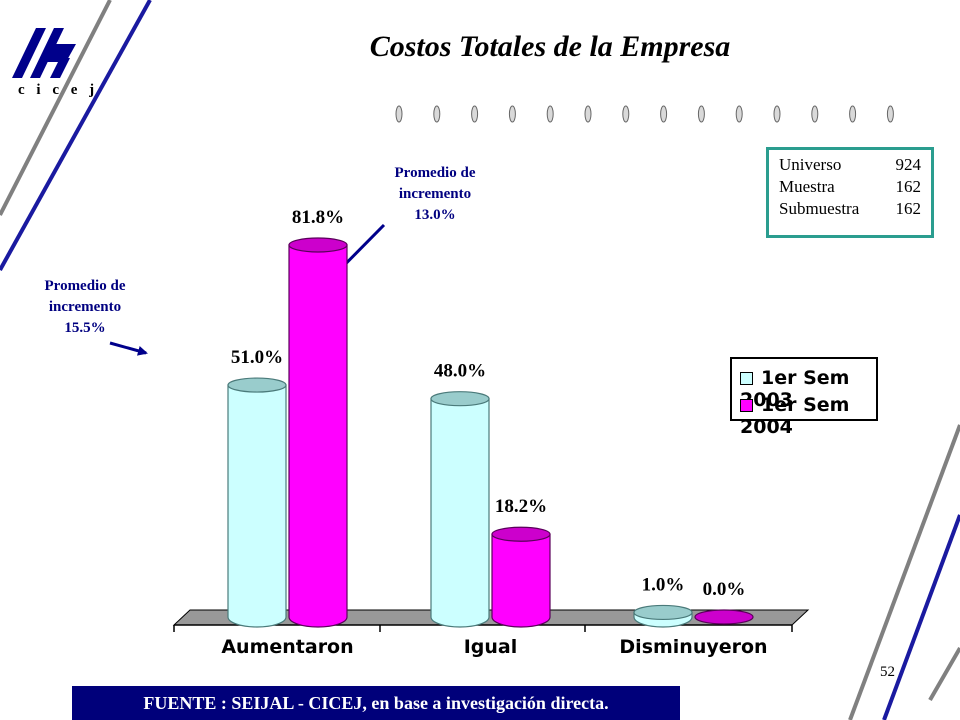  I want to click on annotation-average-increase-2003: Promedio de incremento 15.5%, so click(85, 307).